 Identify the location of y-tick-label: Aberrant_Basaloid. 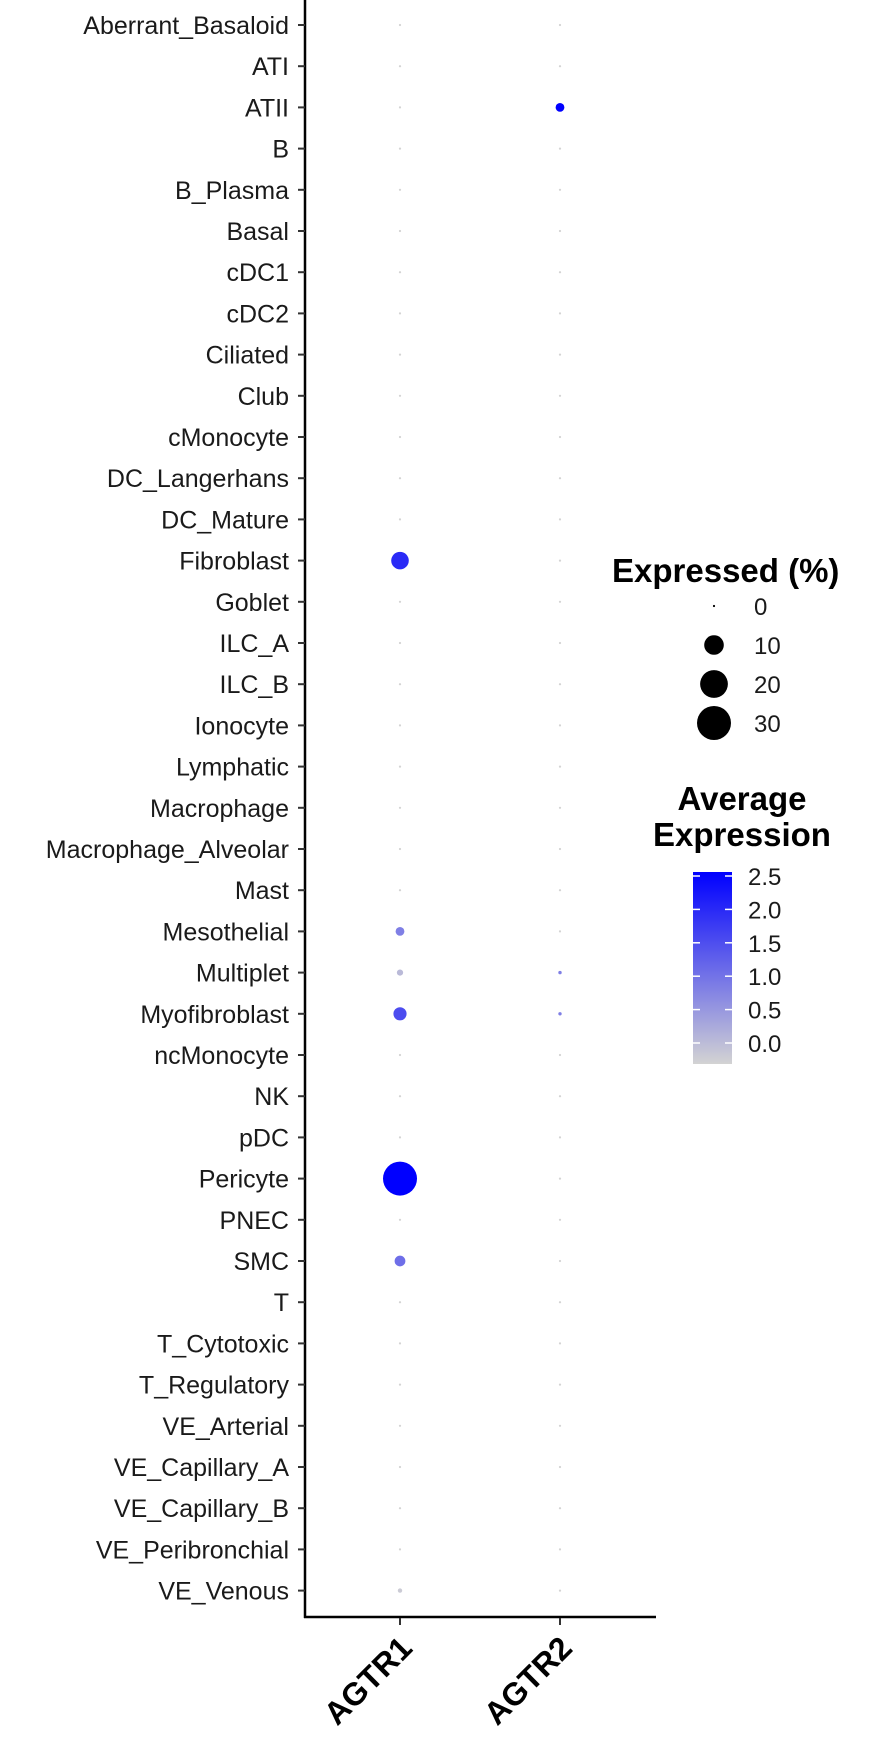
(186, 26).